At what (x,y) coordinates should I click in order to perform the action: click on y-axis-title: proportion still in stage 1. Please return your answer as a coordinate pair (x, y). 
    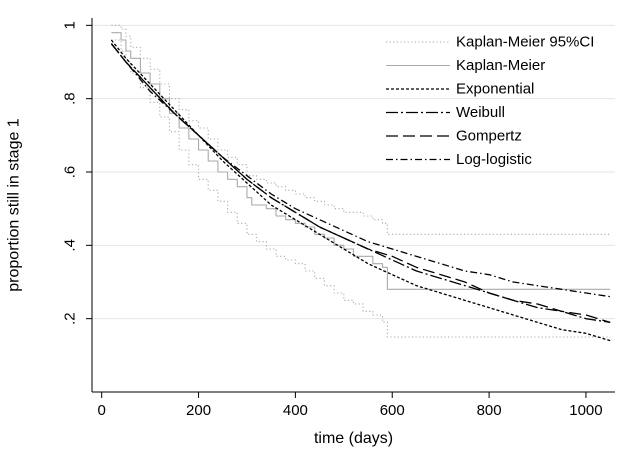
    Looking at the image, I should click on (14, 205).